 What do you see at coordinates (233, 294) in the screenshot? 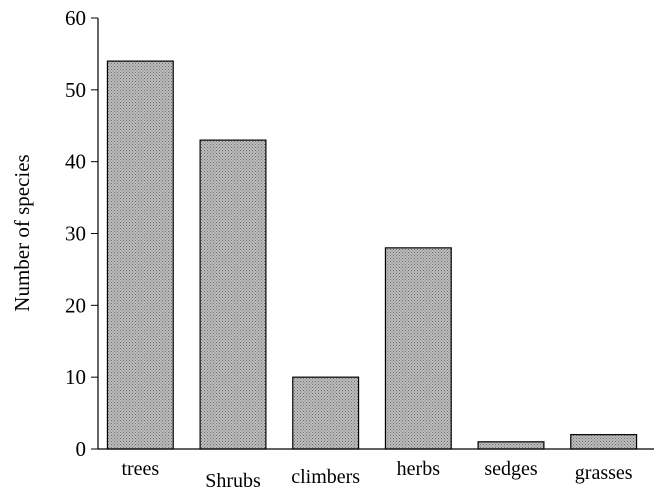
I see `bar-shrubs` at bounding box center [233, 294].